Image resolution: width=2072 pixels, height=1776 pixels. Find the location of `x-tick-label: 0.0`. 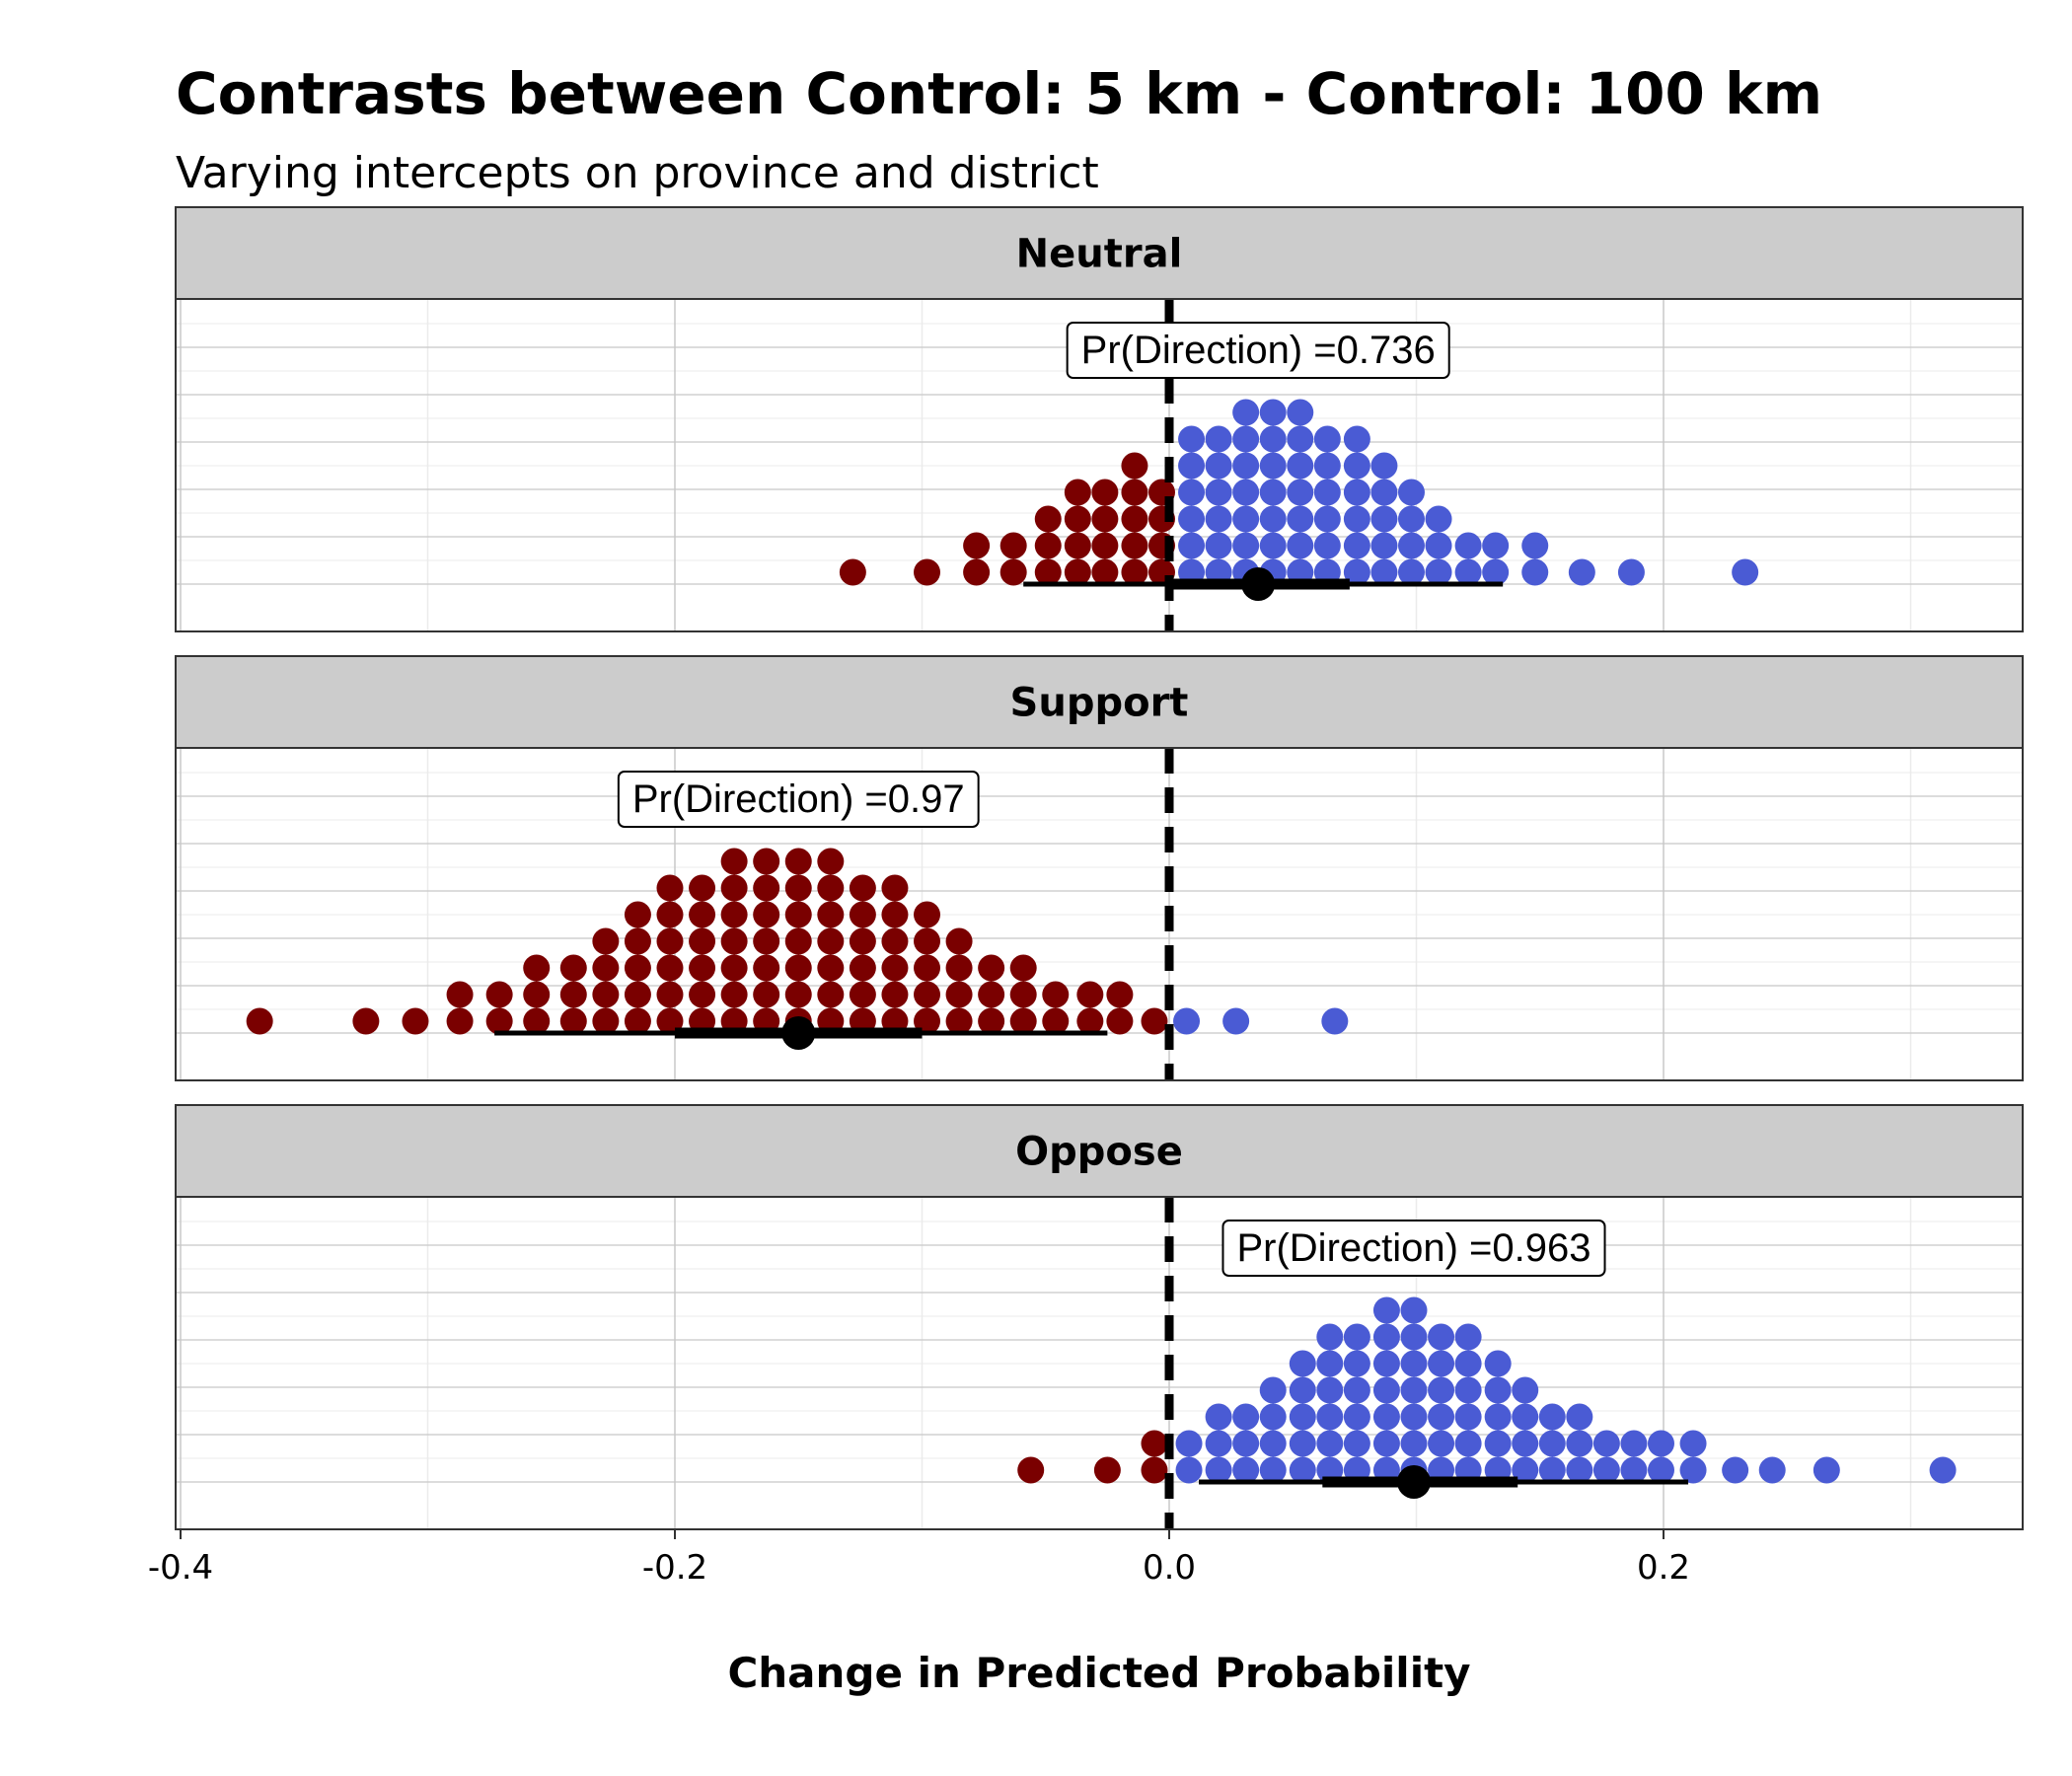

x-tick-label: 0.0 is located at coordinates (1170, 1568).